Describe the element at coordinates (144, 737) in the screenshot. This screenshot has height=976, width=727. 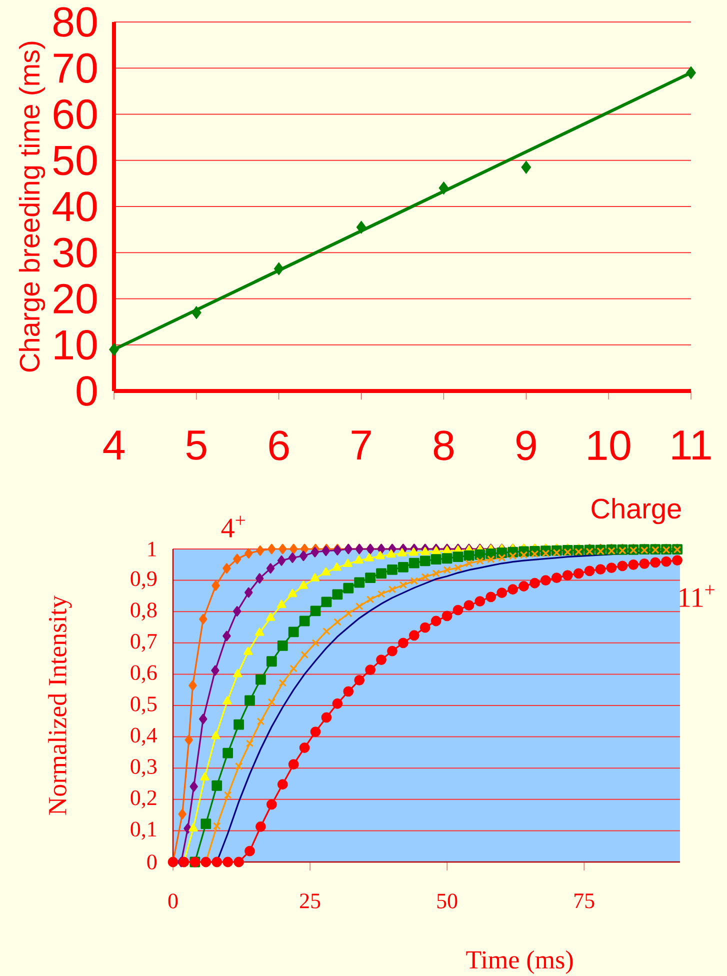
I see `y-tick-label: 0,4` at that location.